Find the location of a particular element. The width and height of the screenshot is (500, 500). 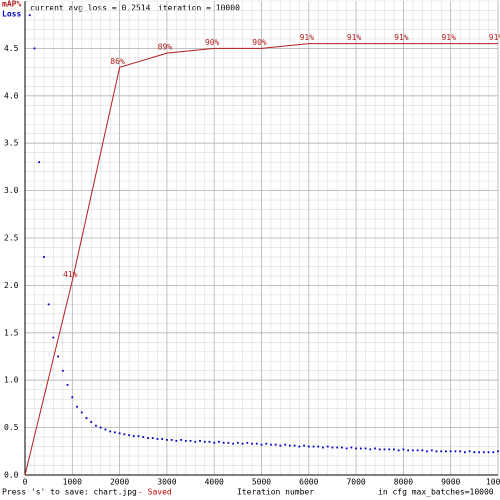

footer-saved: - Saved is located at coordinates (155, 492).